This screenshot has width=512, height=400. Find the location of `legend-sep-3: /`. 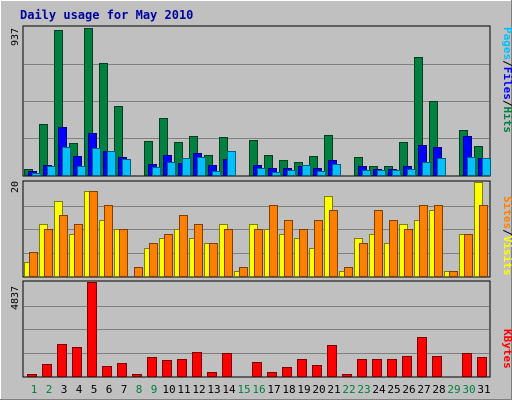

legend-sep-3: / is located at coordinates (506, 232).